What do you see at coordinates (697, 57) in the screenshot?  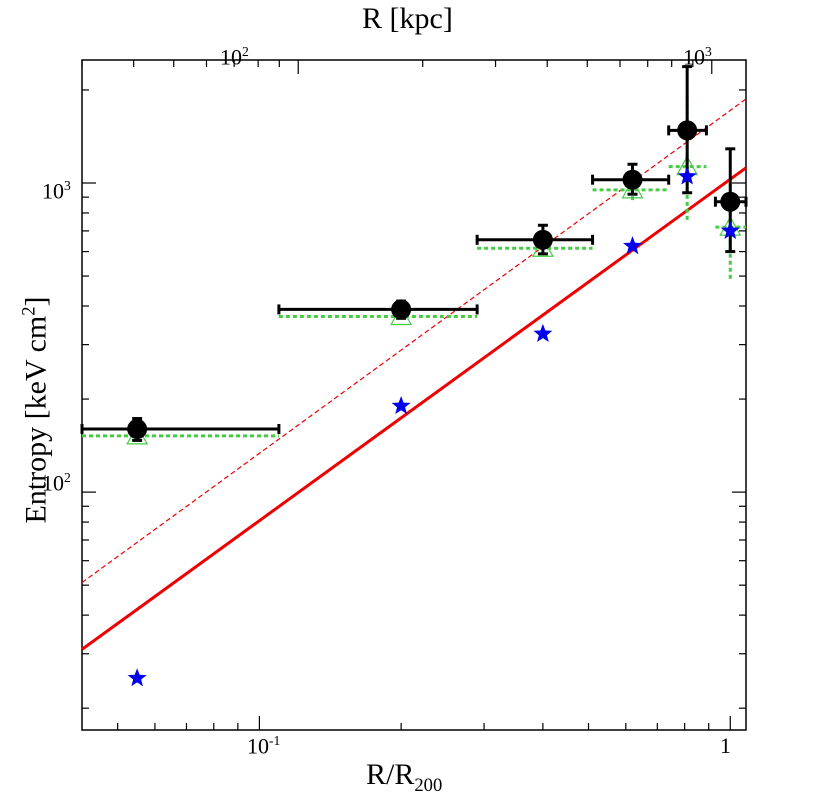 I see `x2-tick-label-1000: 10³` at bounding box center [697, 57].